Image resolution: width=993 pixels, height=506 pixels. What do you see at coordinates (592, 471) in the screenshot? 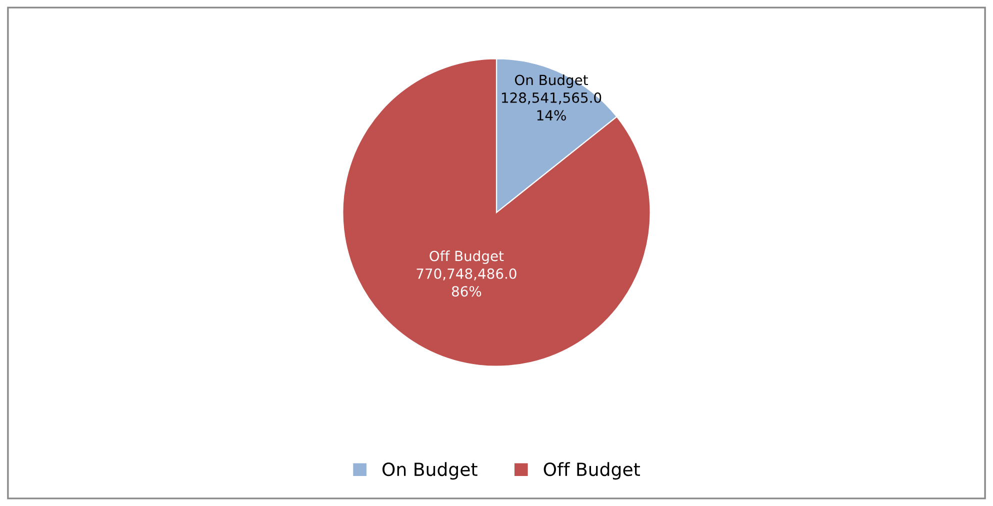
I see `legend-label: Off Budget` at bounding box center [592, 471].